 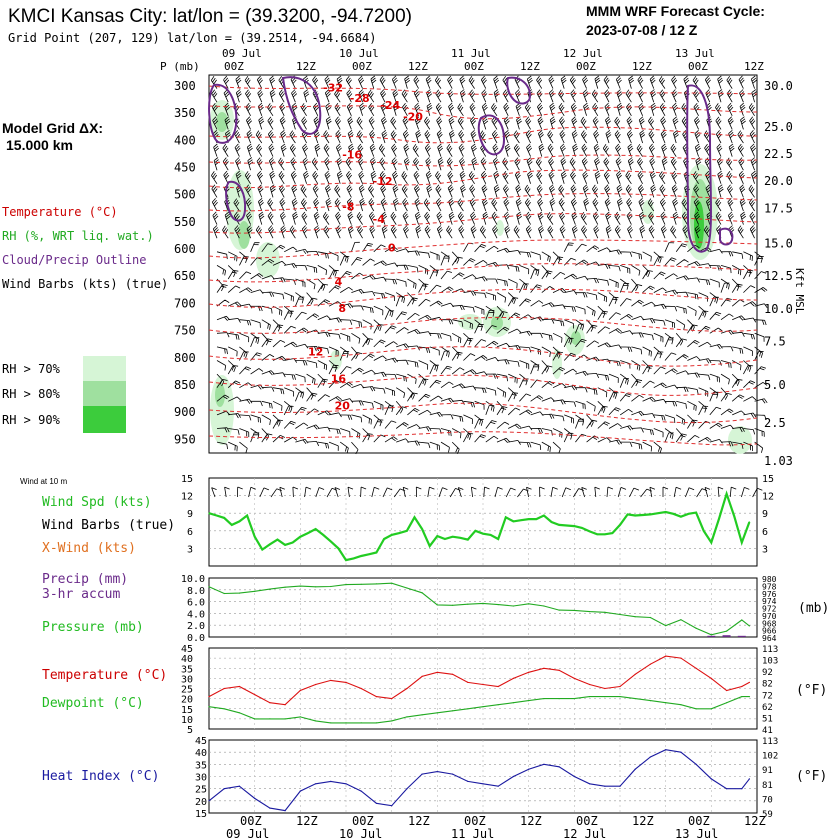 I want to click on legend-rh: RH (%, WRT liq. wat.), so click(x=78, y=236).